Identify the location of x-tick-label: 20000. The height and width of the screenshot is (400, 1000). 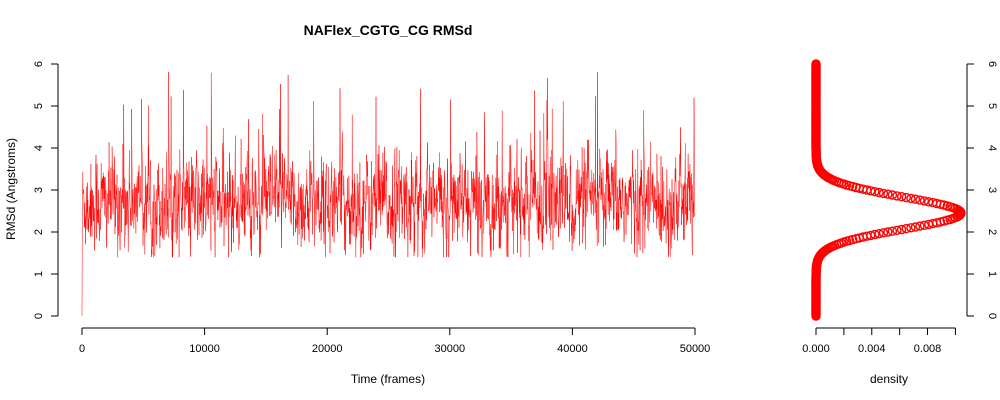
(327, 349).